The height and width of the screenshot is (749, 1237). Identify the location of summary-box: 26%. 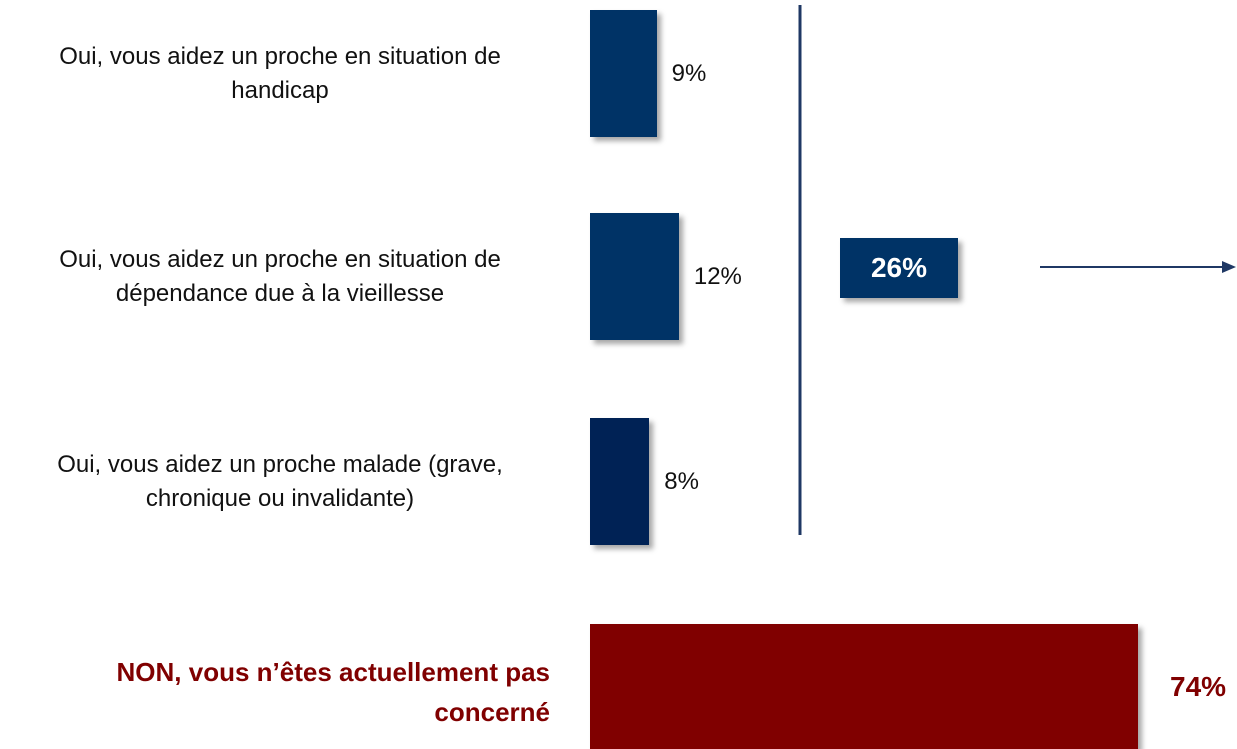
(899, 268).